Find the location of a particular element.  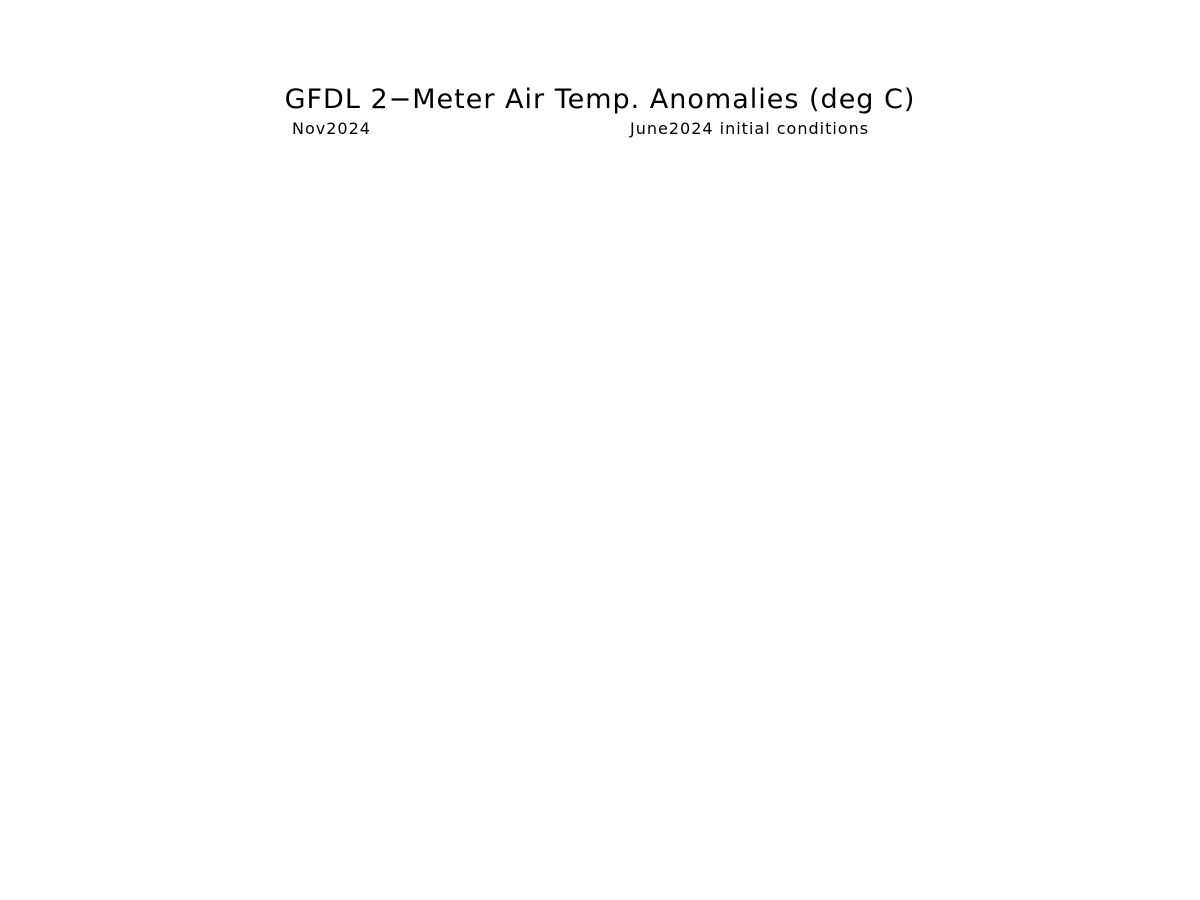

coast-gulf is located at coordinates (420, 323).